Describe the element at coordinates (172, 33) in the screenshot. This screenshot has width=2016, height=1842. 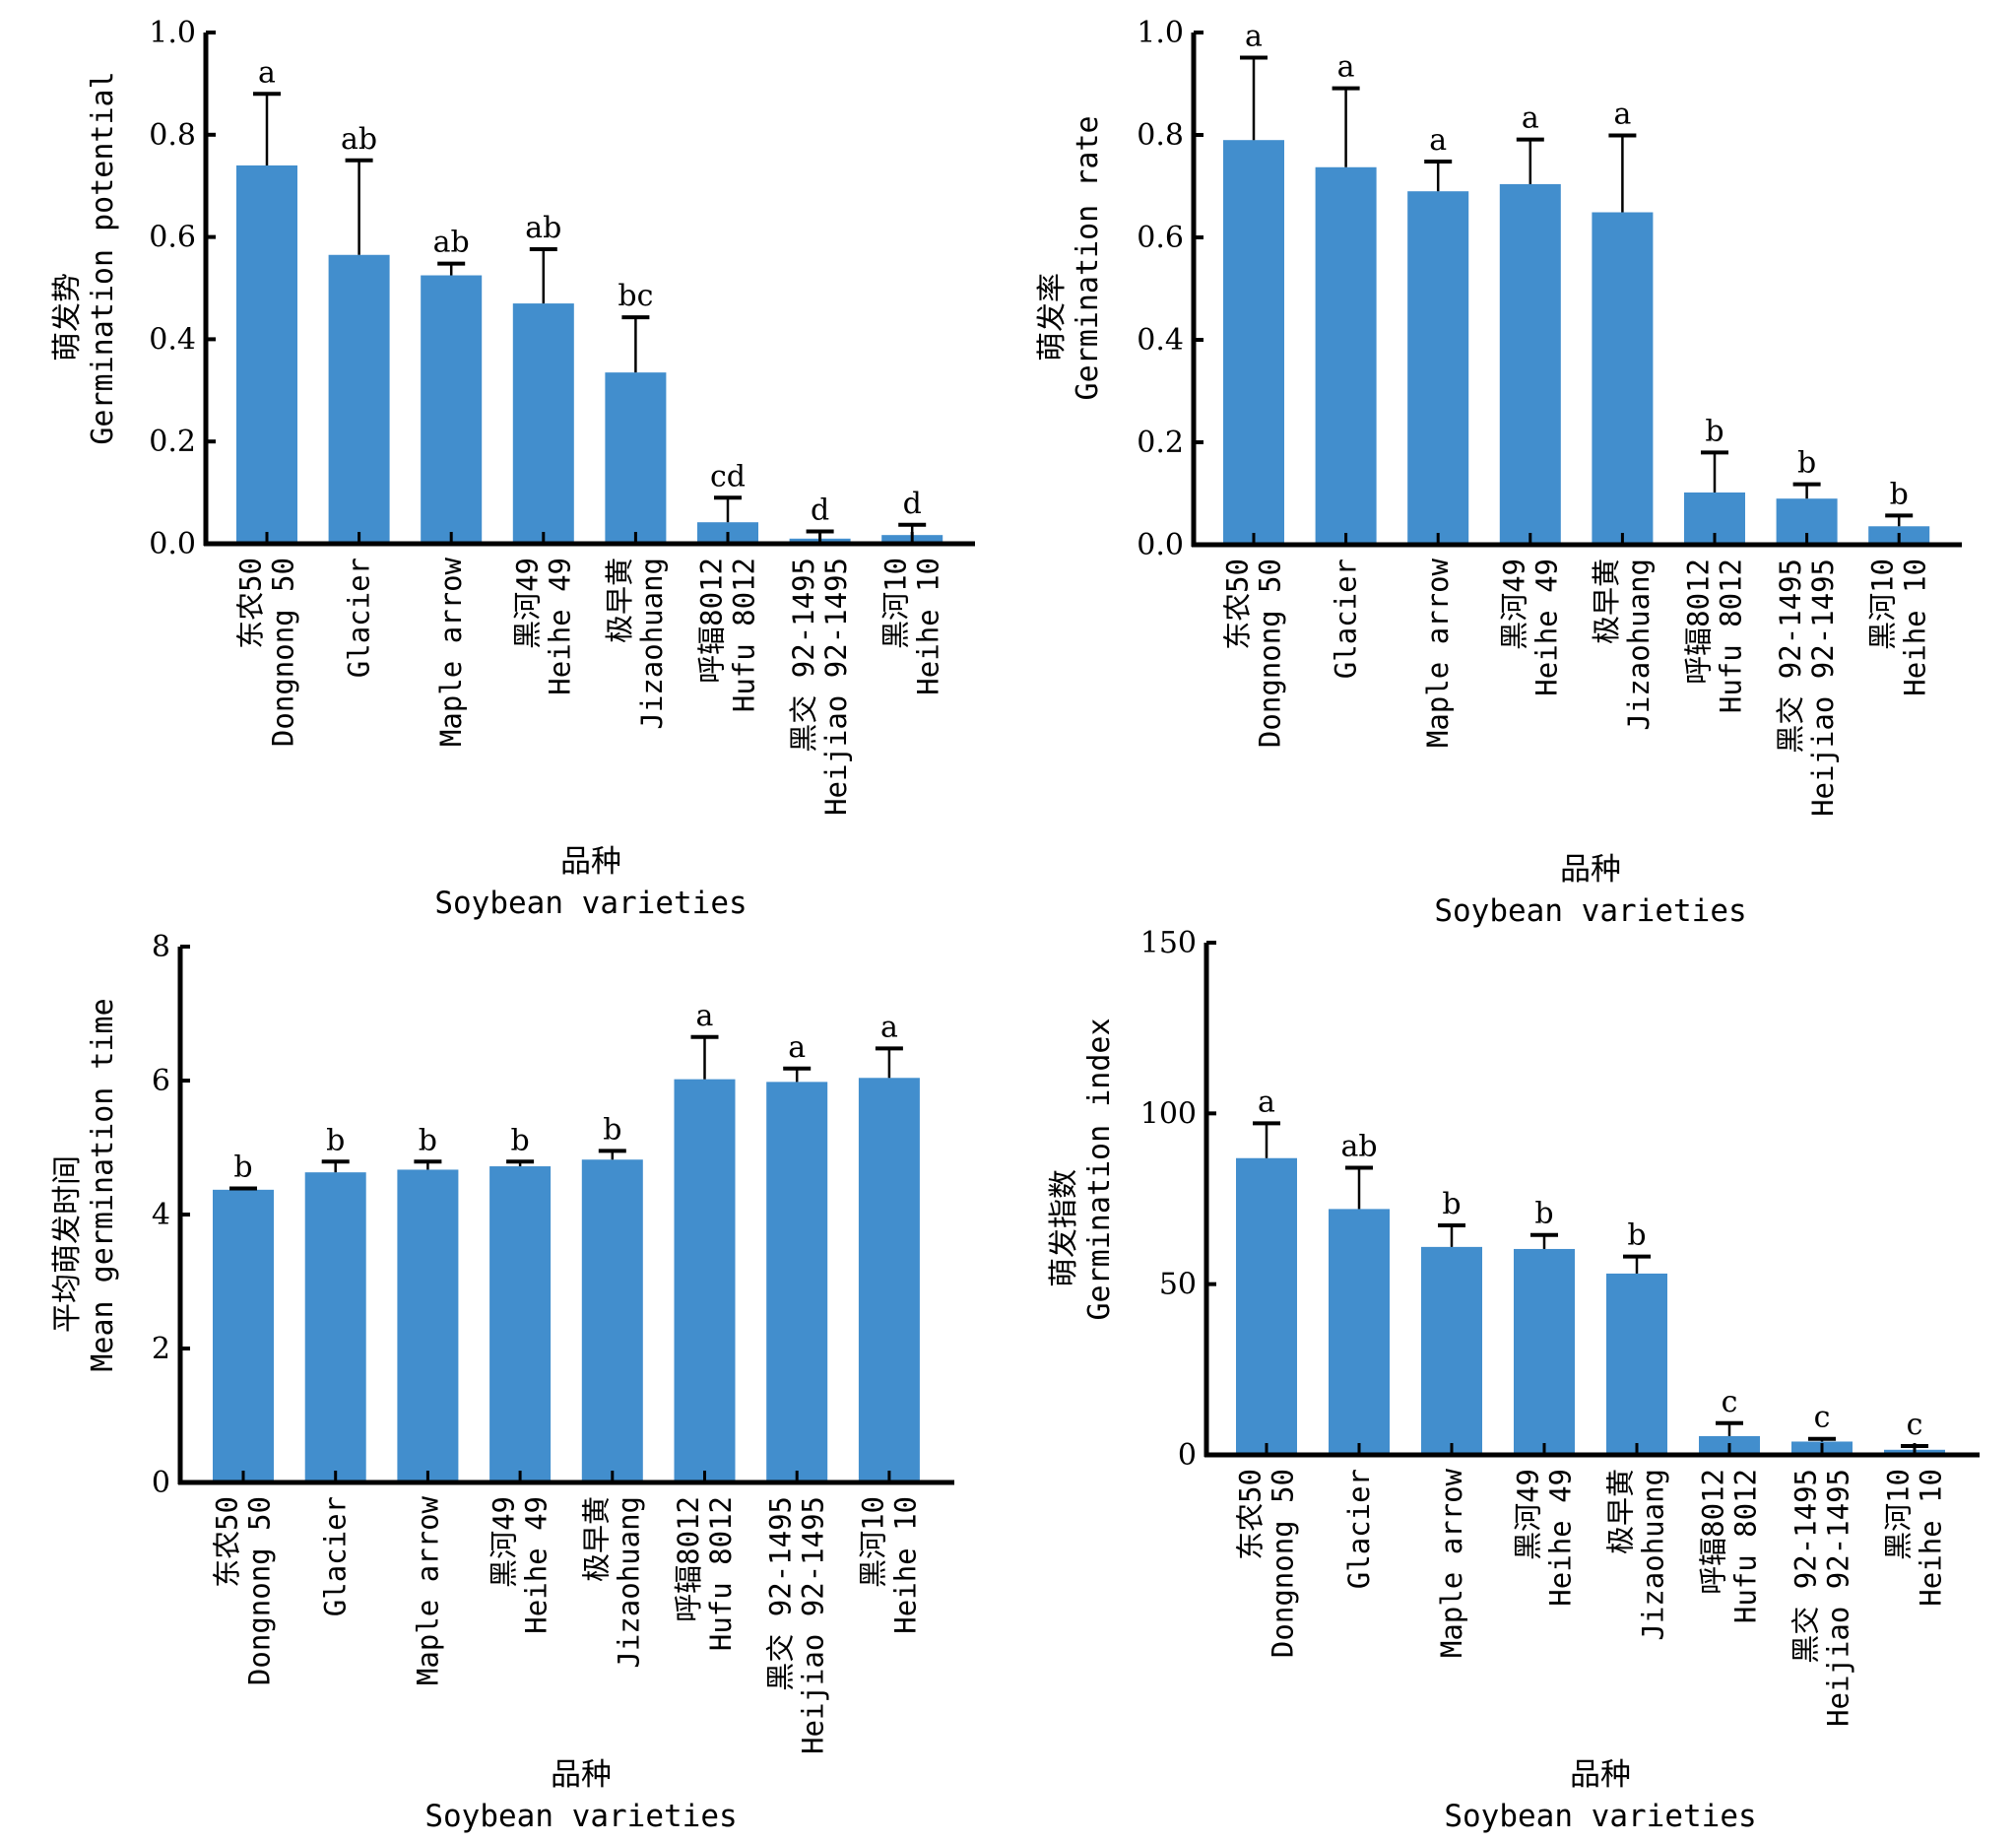
I see `y-tick-label: 1.0` at that location.